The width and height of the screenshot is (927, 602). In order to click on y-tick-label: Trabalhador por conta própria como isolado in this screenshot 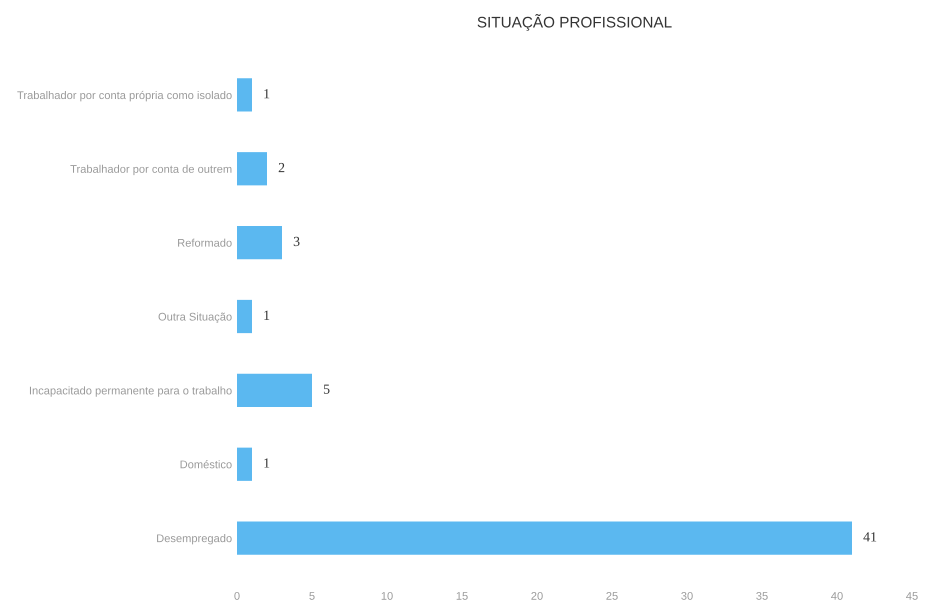, I will do `click(124, 96)`.